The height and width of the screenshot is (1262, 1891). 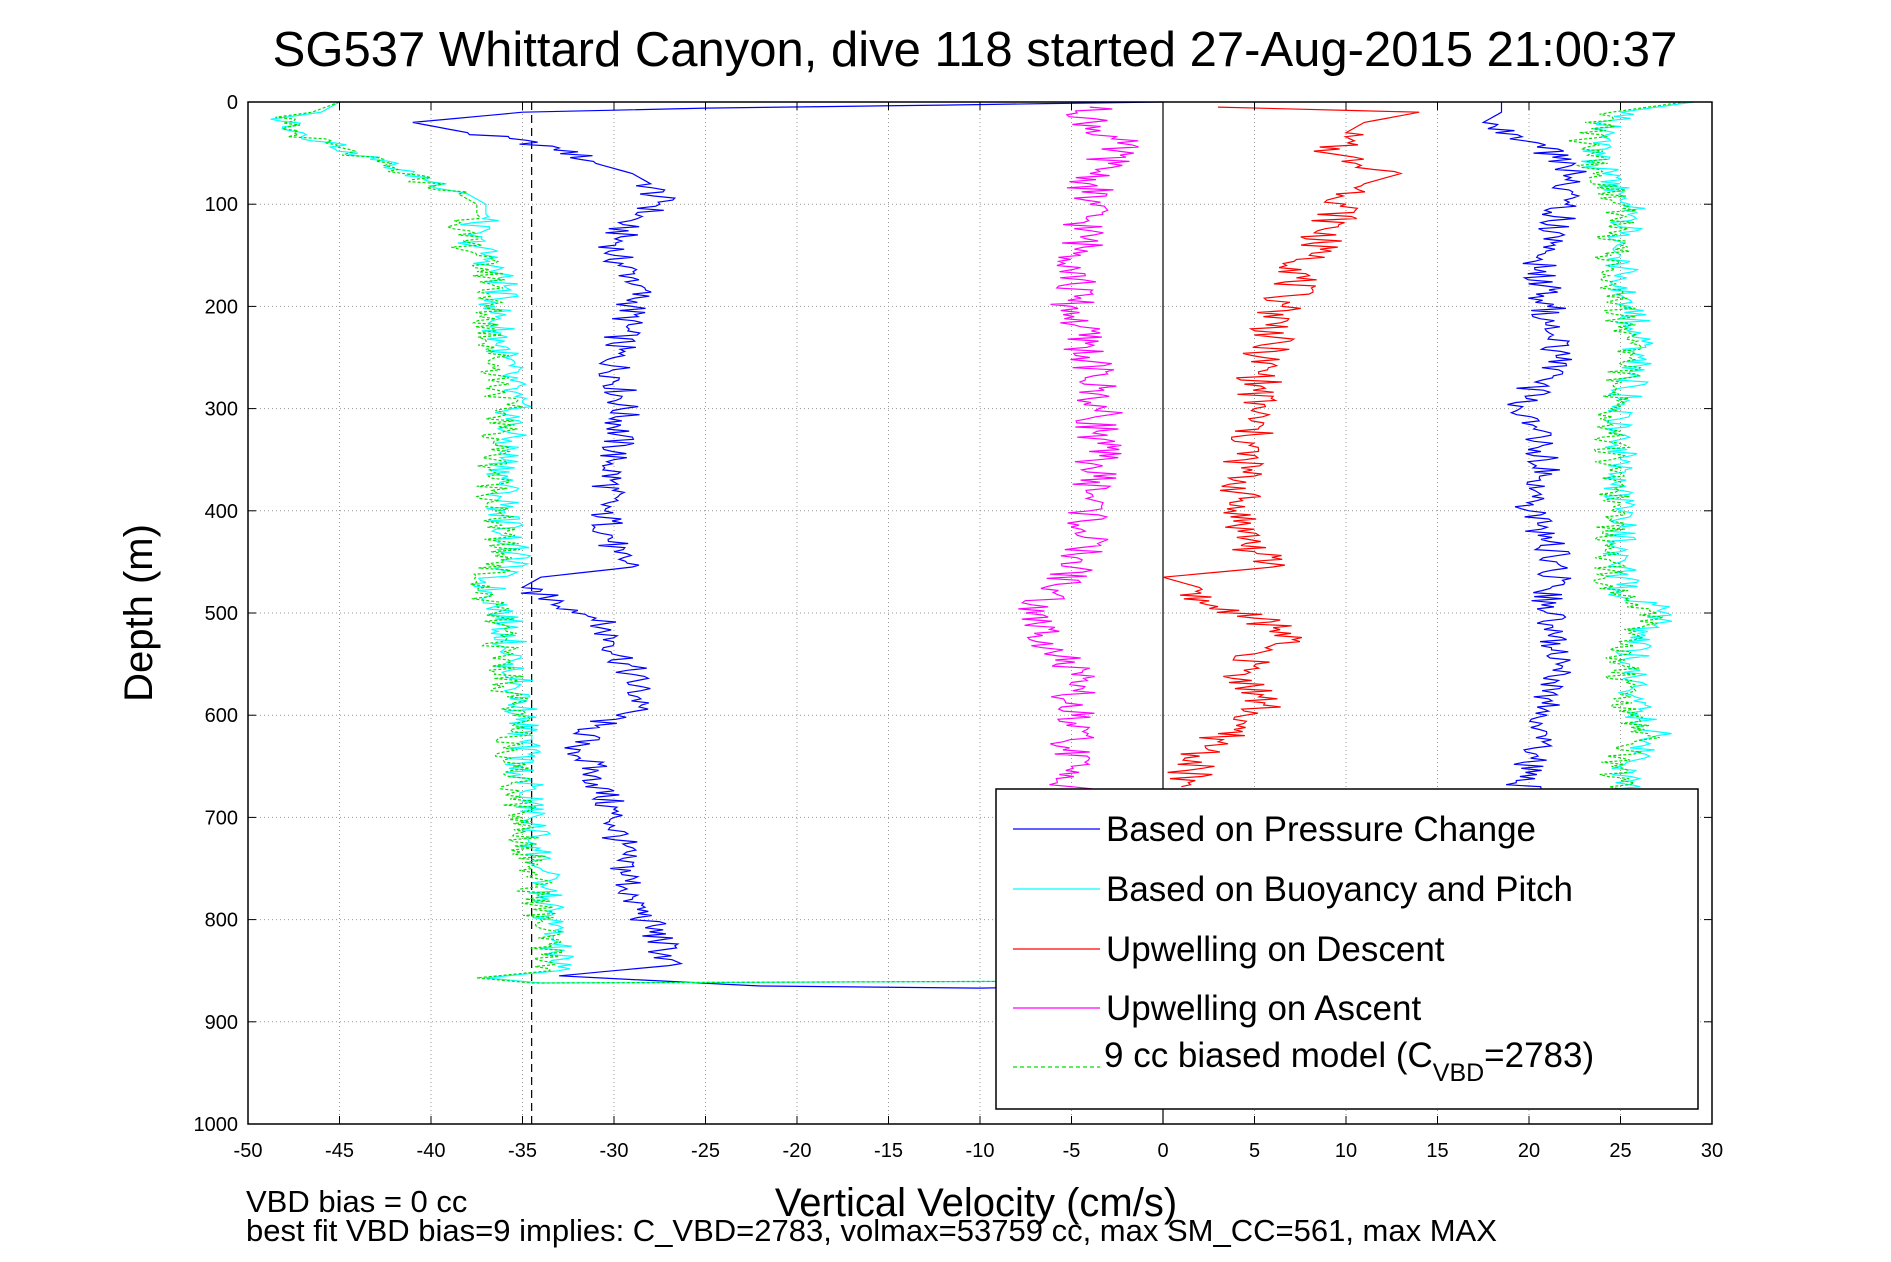 I want to click on legend-label-ascent: Upwelling on Ascent, so click(x=1263, y=1008).